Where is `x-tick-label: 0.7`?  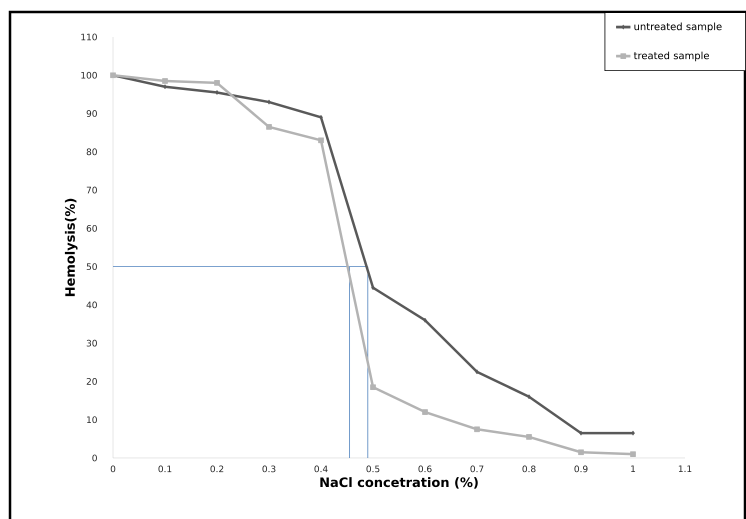 x-tick-label: 0.7 is located at coordinates (477, 469).